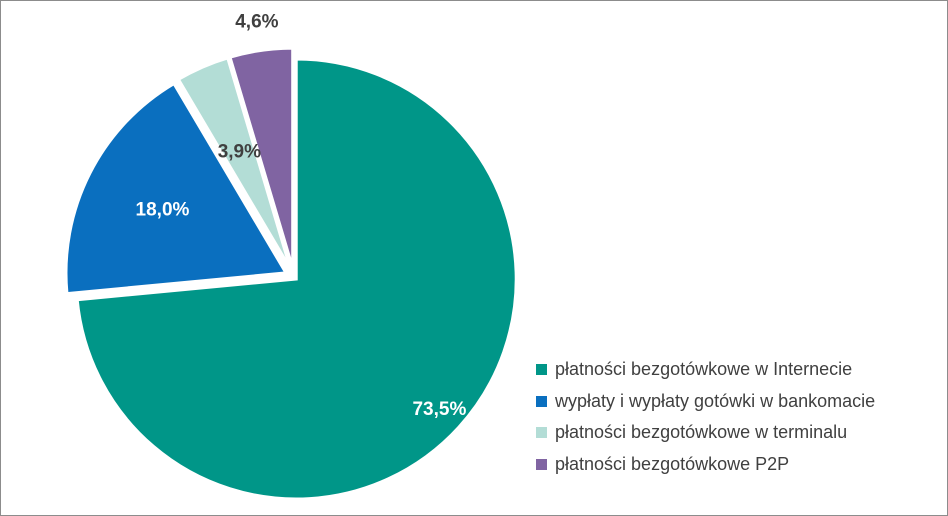 This screenshot has width=948, height=516. What do you see at coordinates (239, 151) in the screenshot?
I see `data-label: 3,9%` at bounding box center [239, 151].